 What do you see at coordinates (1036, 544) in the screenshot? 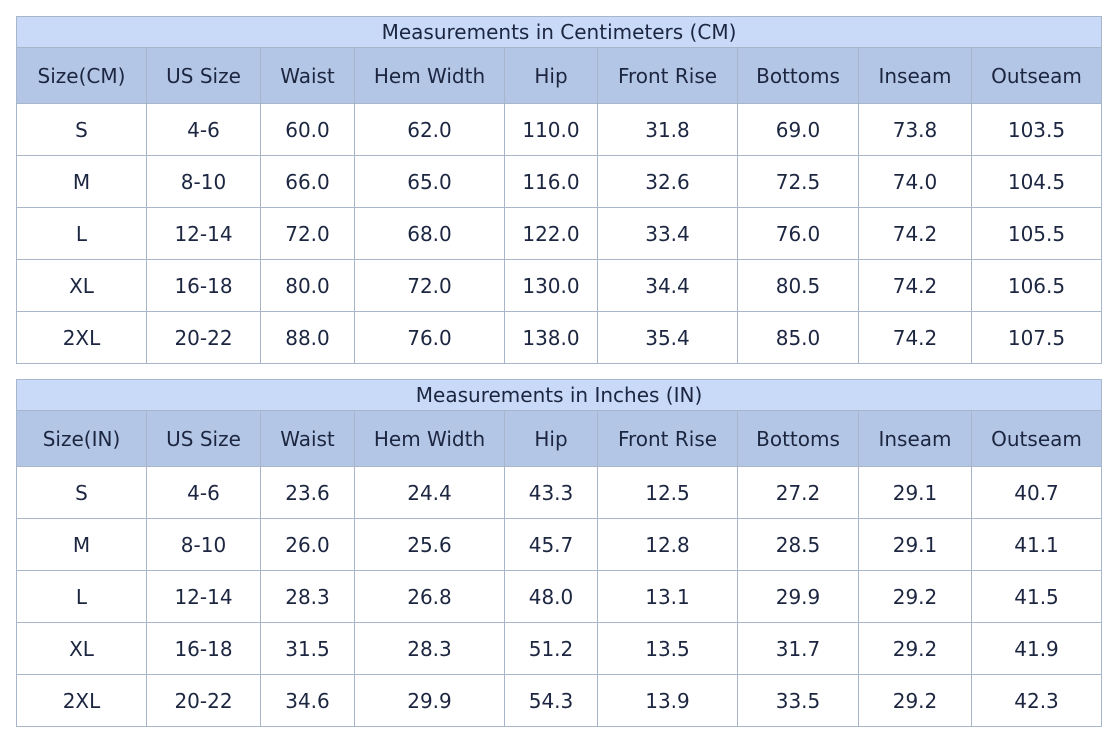
I see `cell: 41.1` at bounding box center [1036, 544].